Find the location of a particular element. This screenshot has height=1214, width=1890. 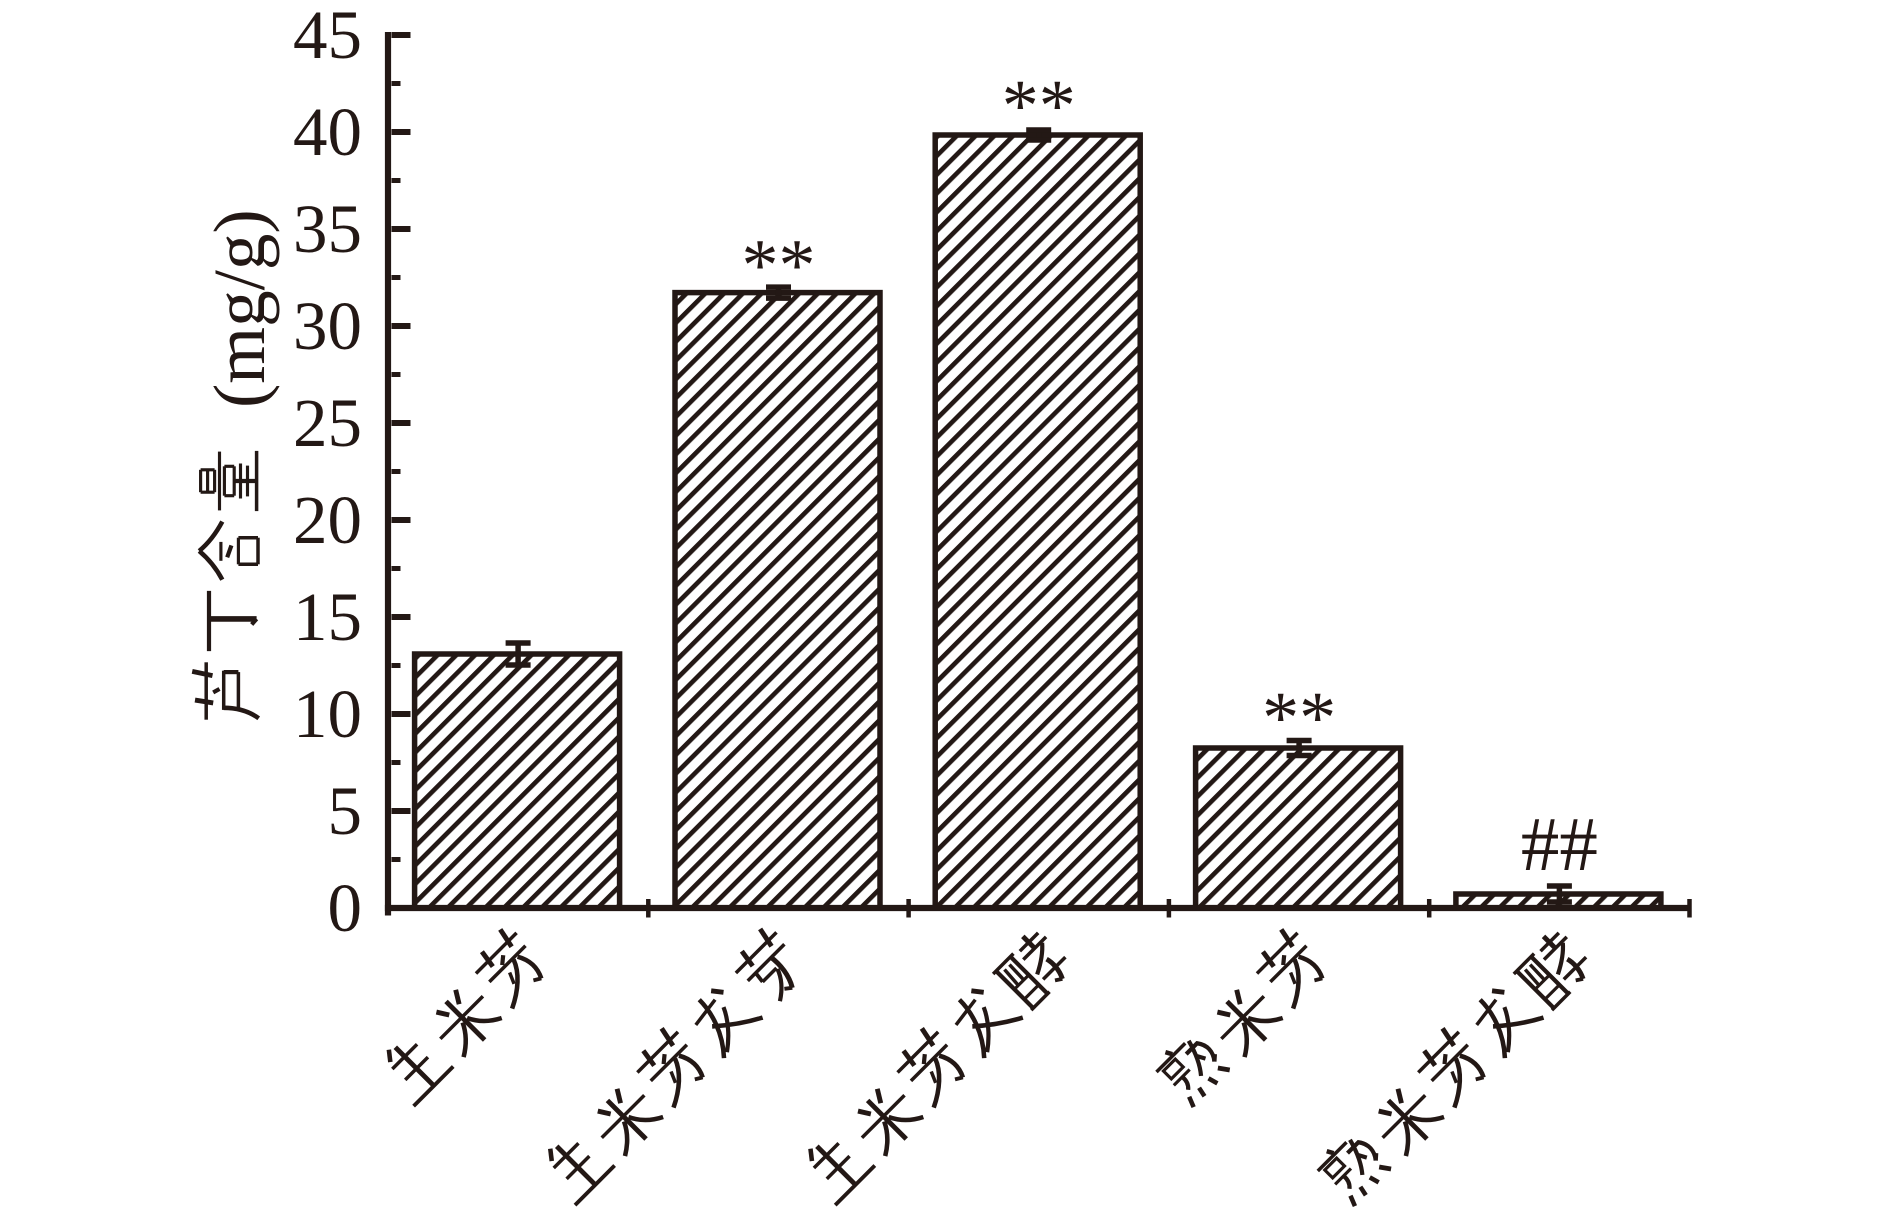

svg-text: 5 is located at coordinates (345, 811).